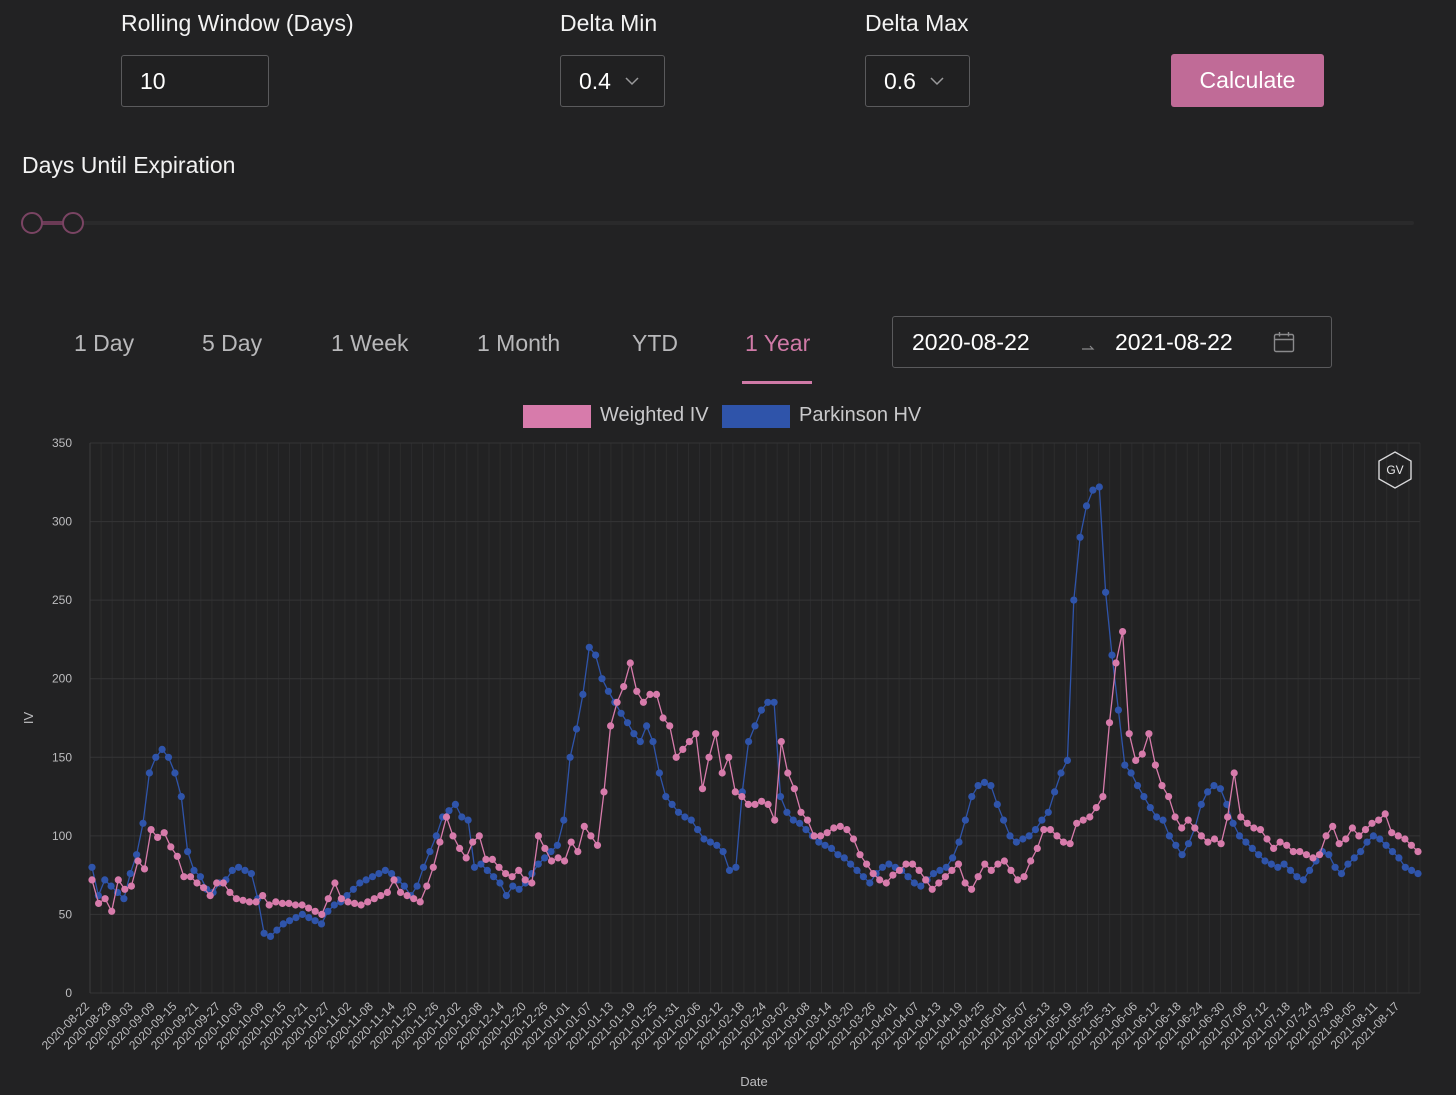  Describe the element at coordinates (195, 81) in the screenshot. I see `rolling-window-input: 10` at that location.